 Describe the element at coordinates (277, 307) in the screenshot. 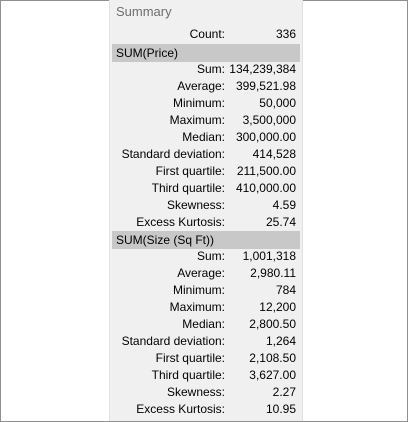

I see `stat-value: 12,200` at that location.